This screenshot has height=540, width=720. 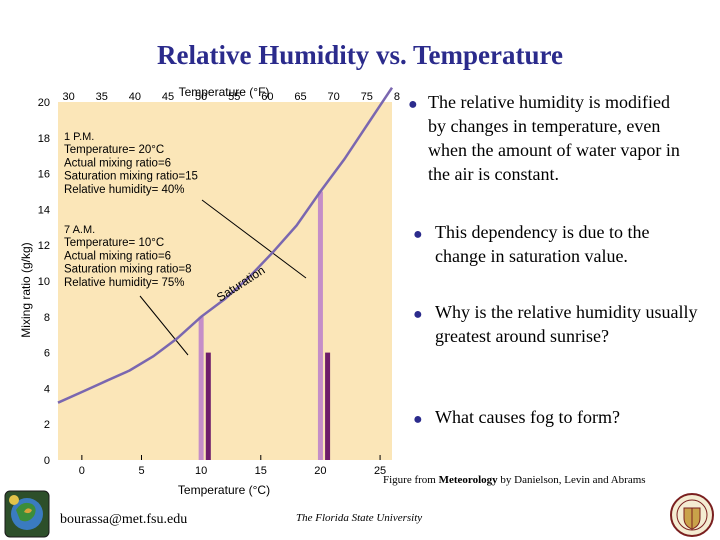 I want to click on x2-tick-label: 70, so click(x=334, y=97).